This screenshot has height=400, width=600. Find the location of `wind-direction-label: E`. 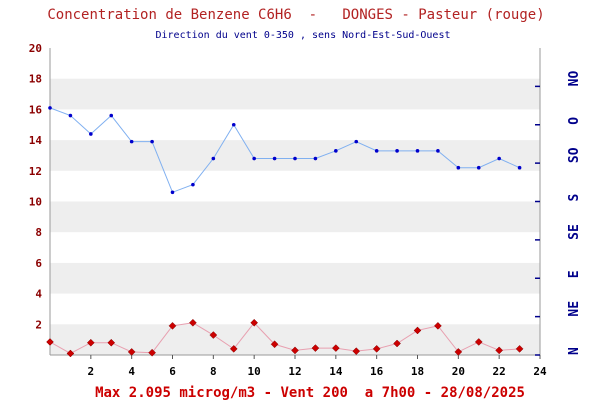

wind-direction-label: E is located at coordinates (574, 274).